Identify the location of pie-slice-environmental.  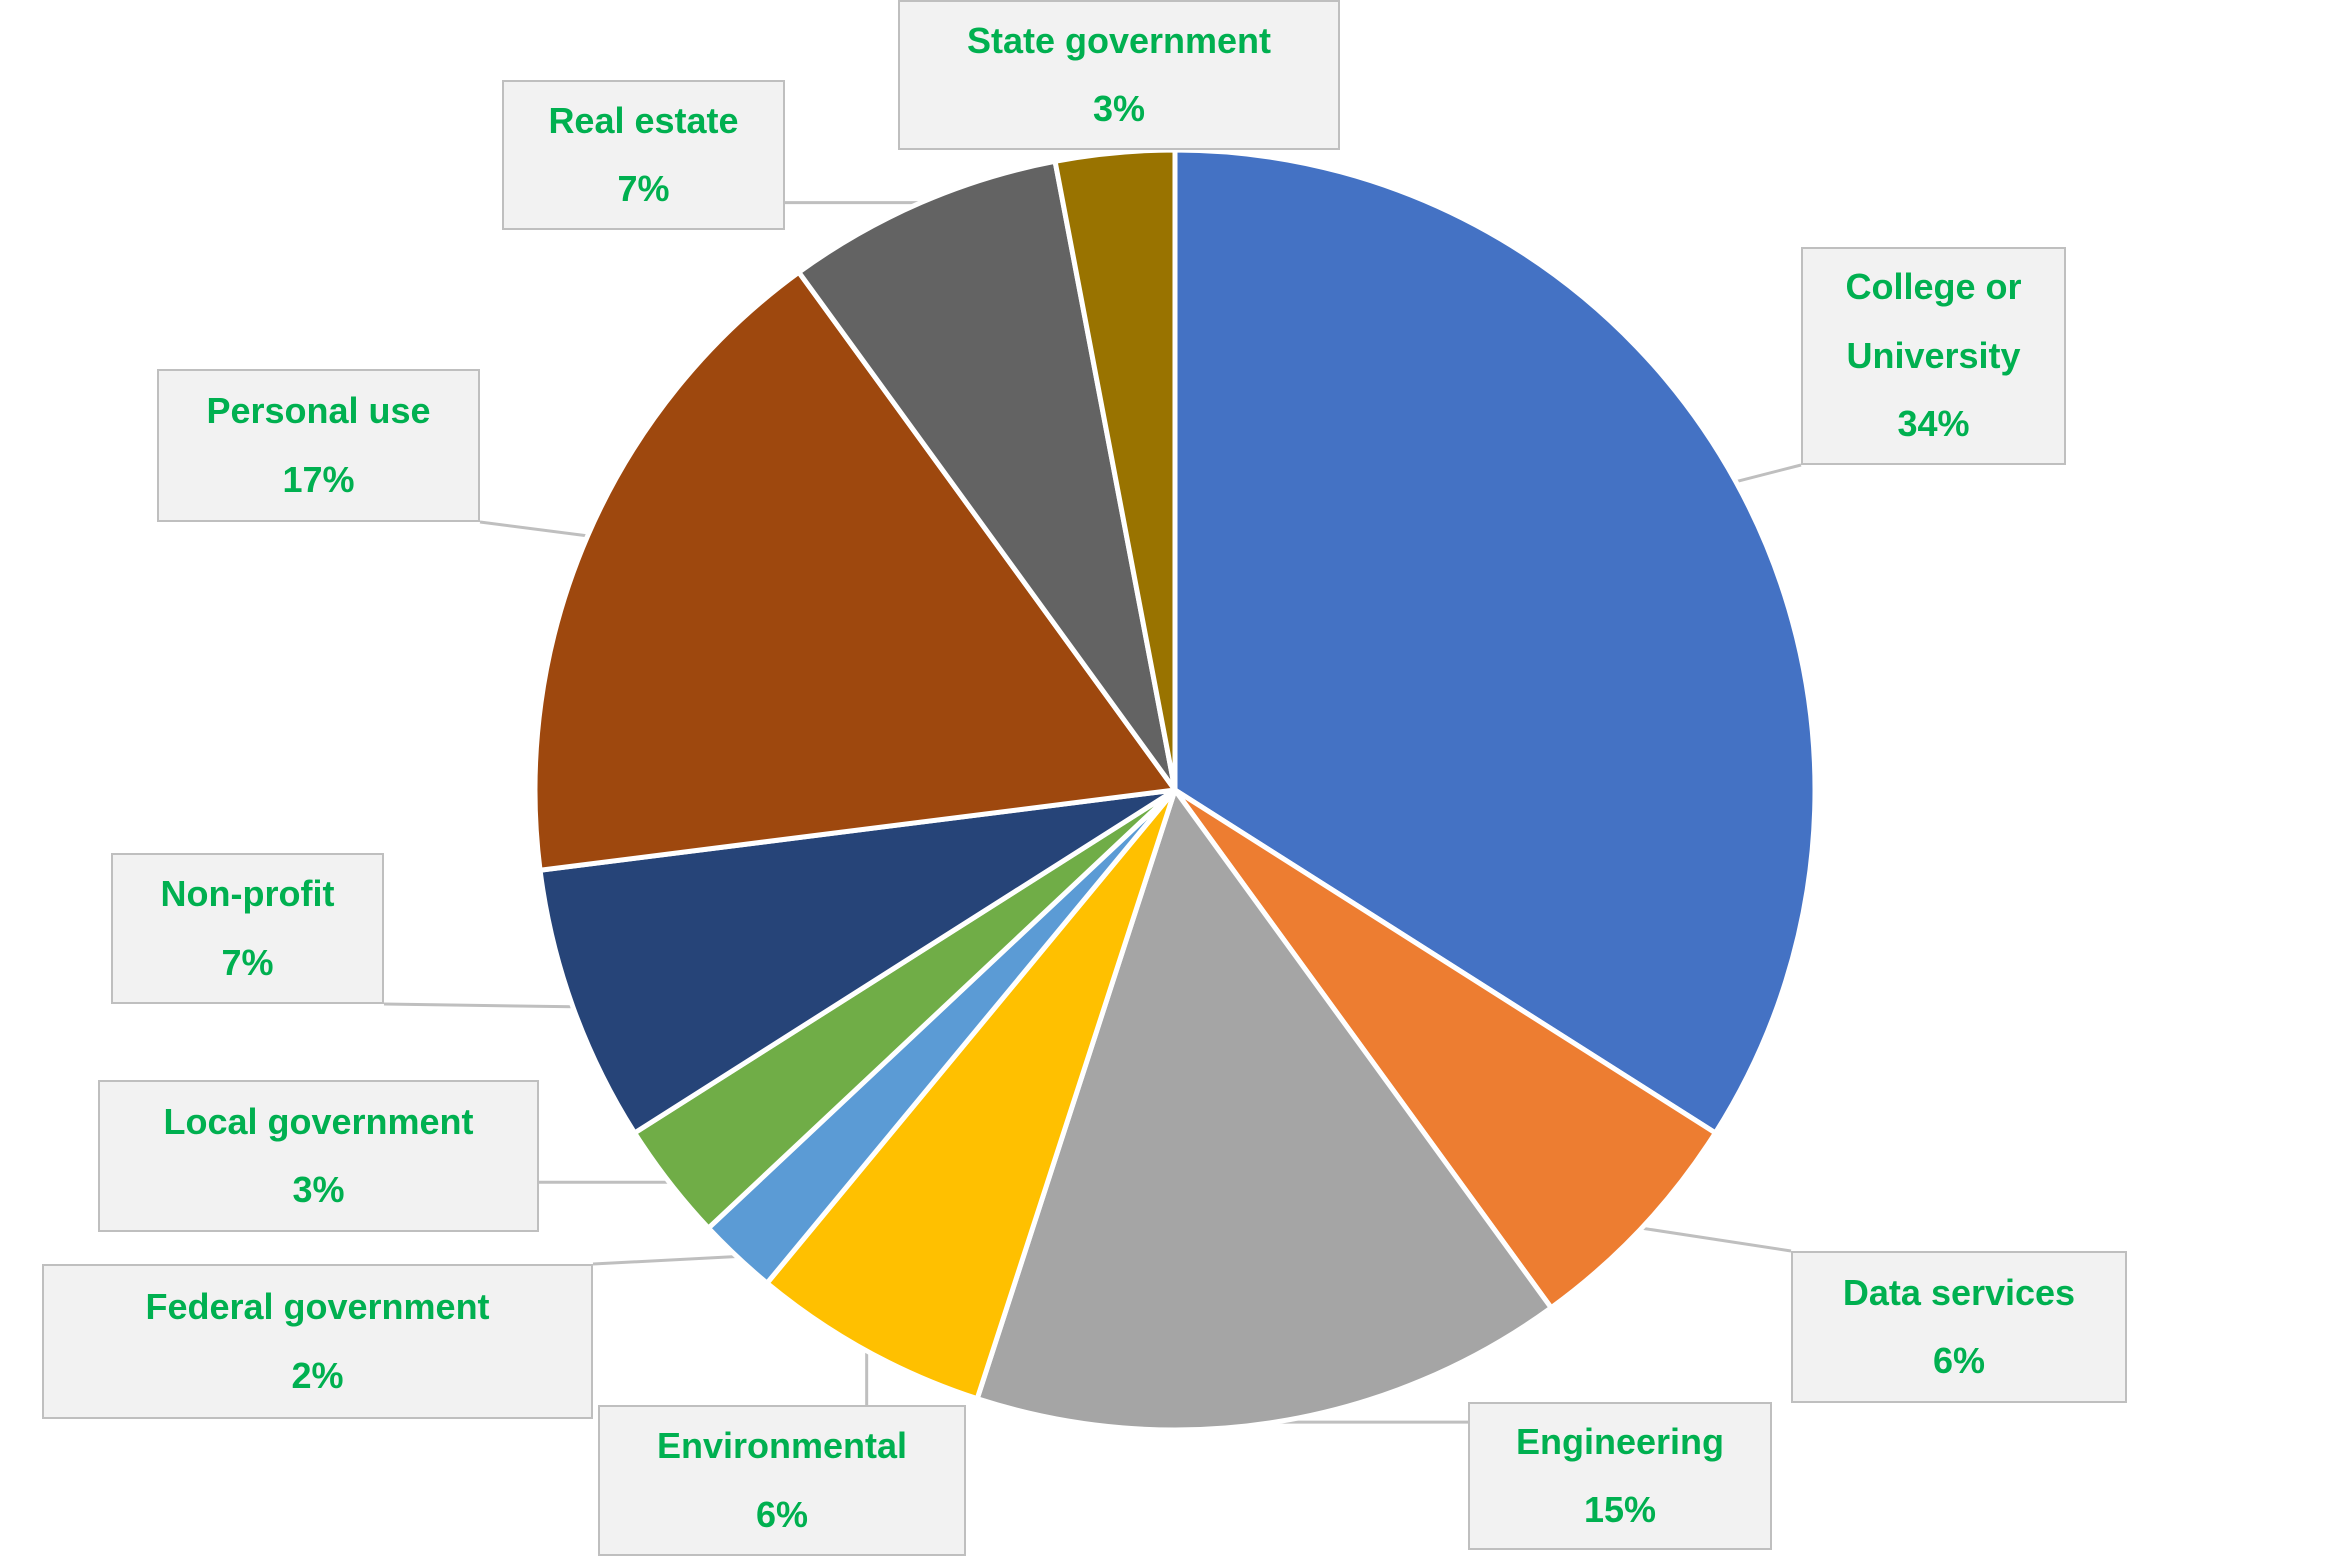
(970, 1095).